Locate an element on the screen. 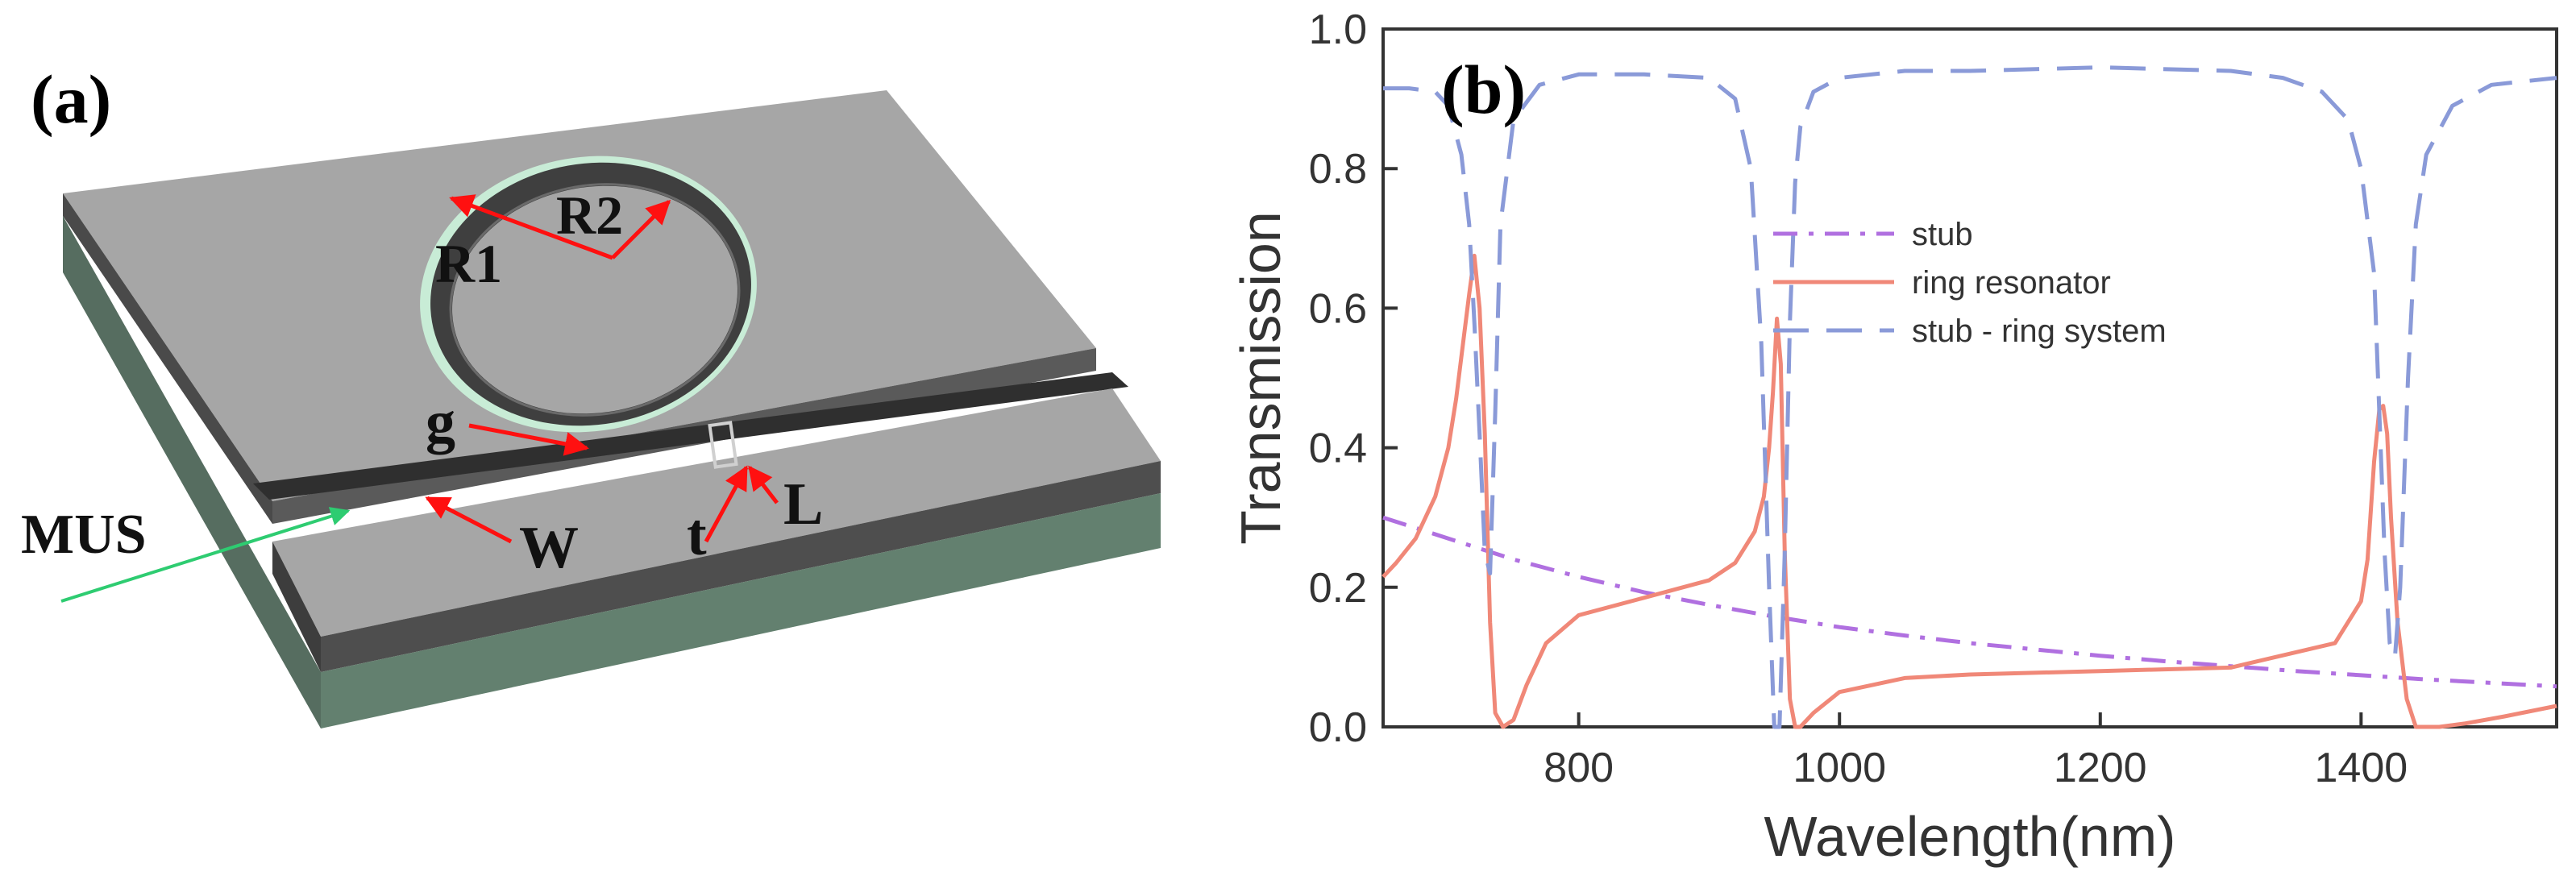  x-tick-label: 1000 is located at coordinates (1839, 768).